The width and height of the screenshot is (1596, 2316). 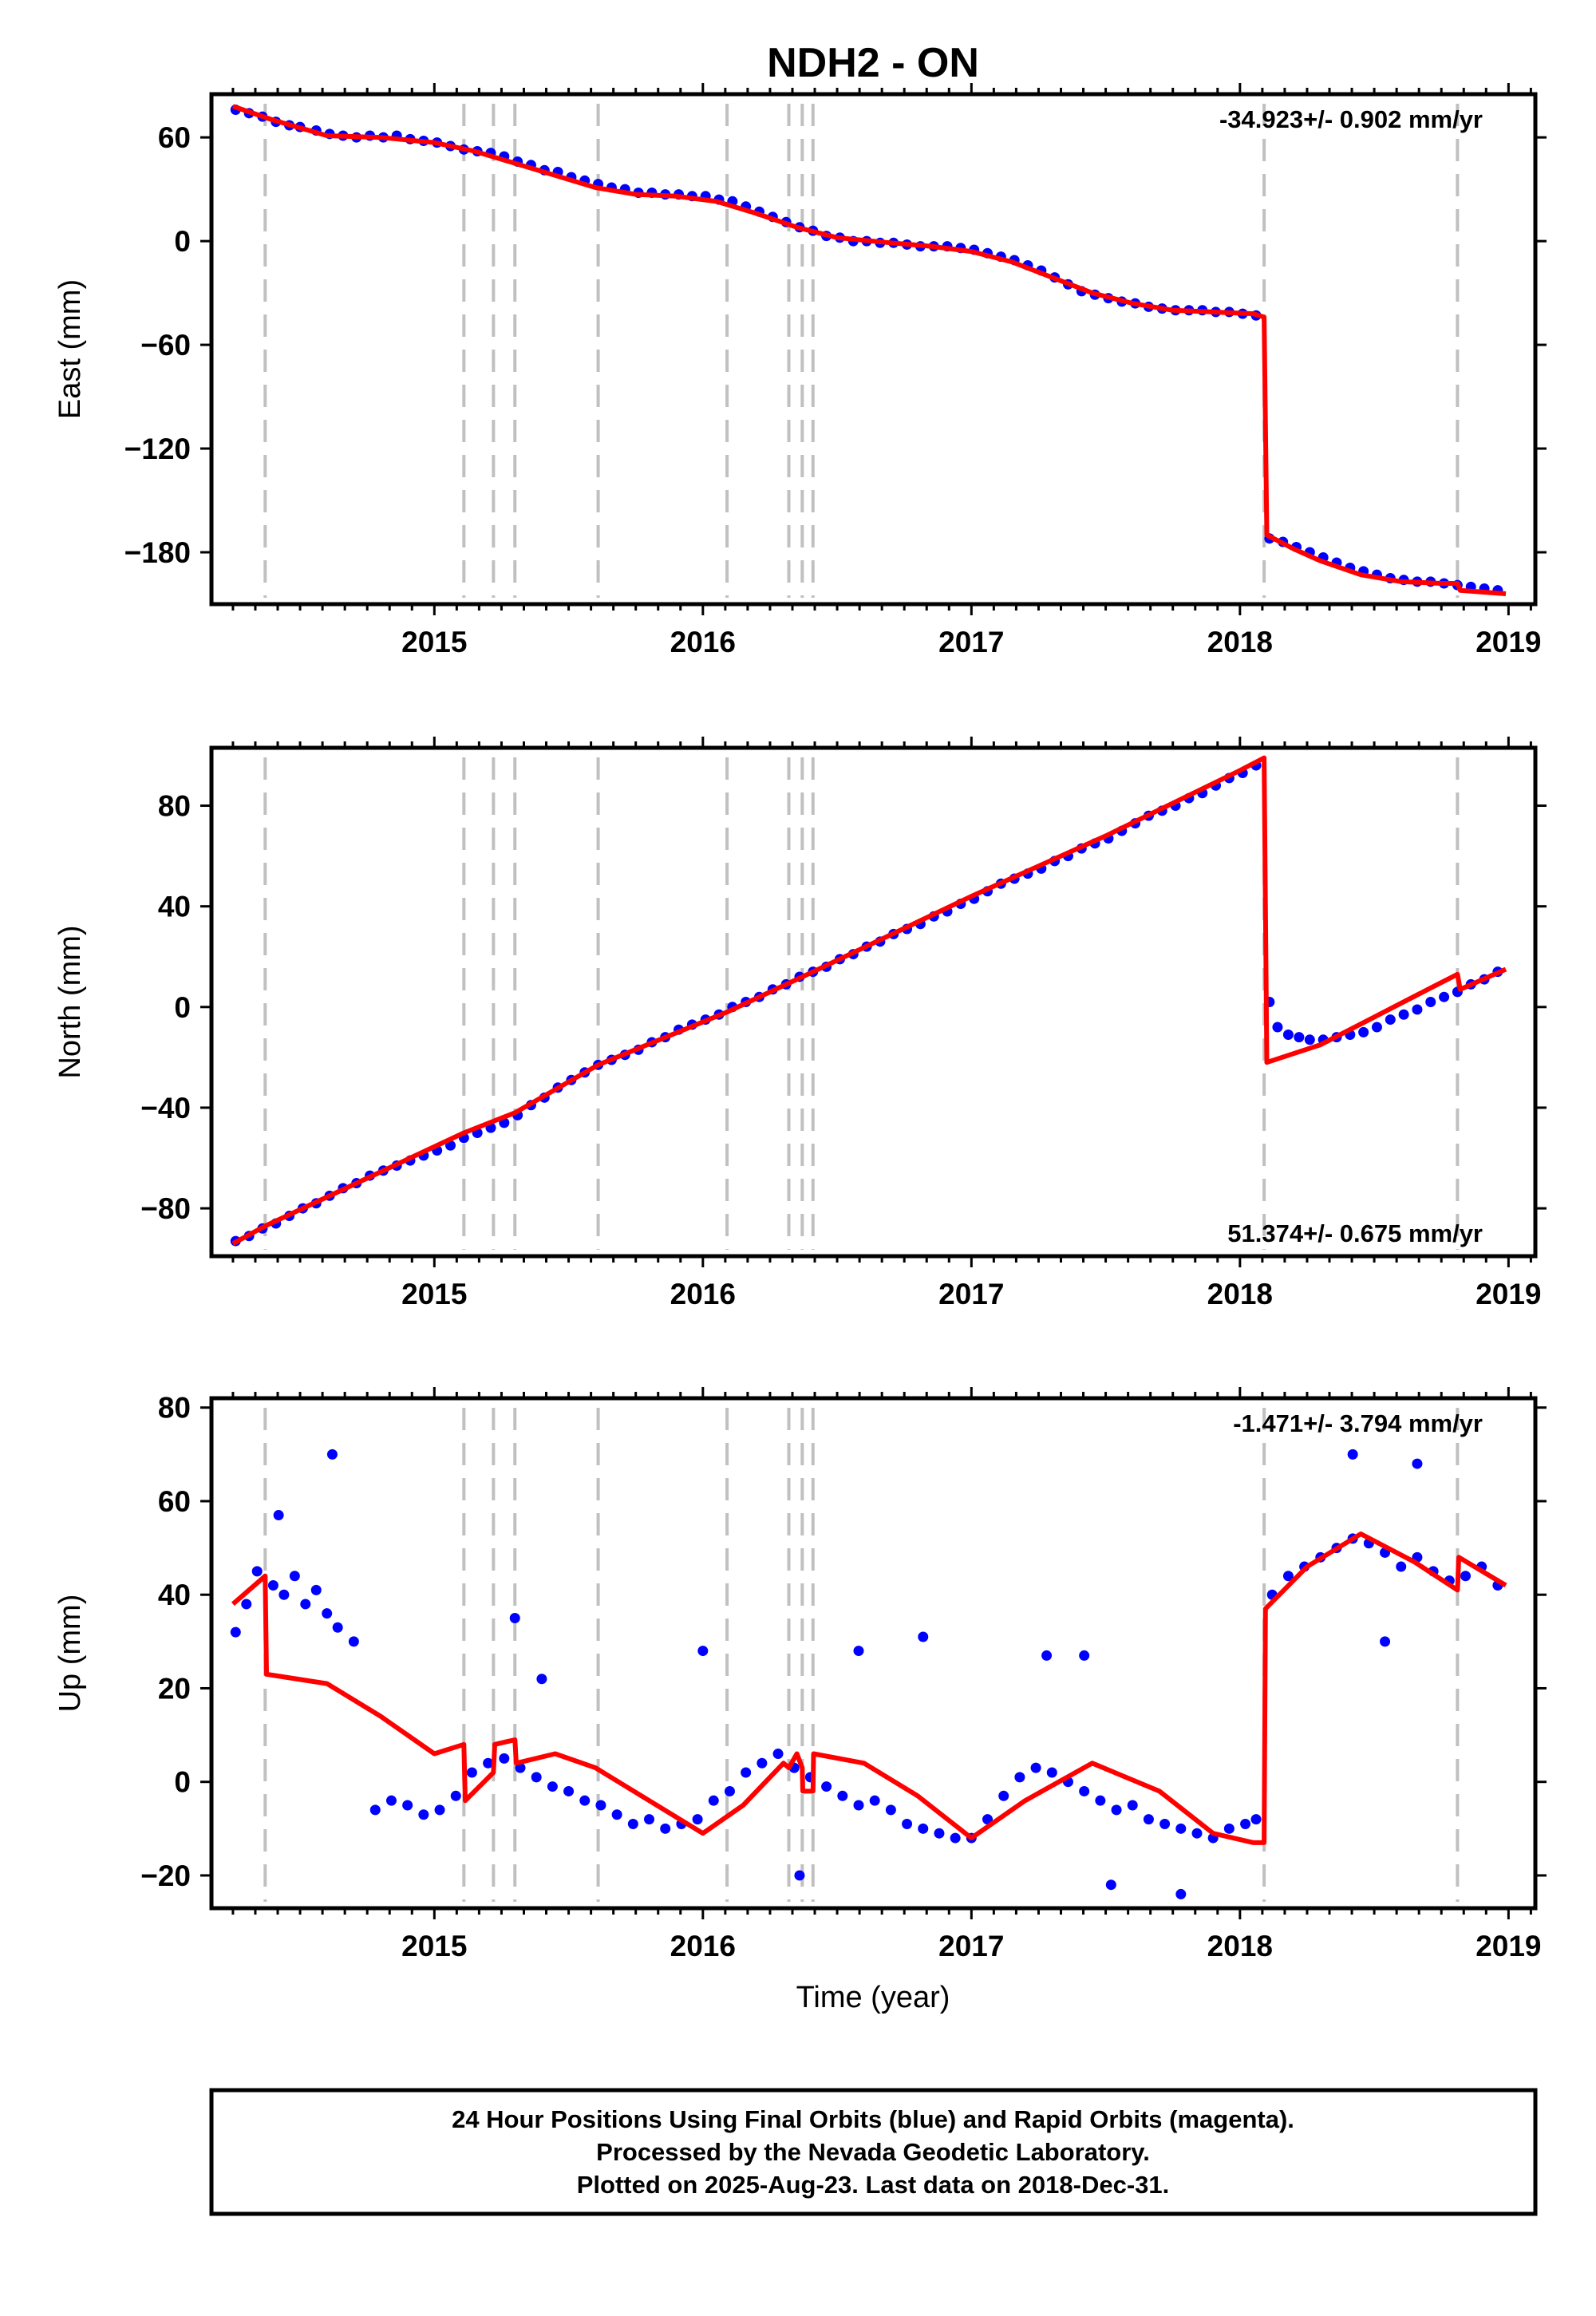 I want to click on east-x-tick-label: 2015, so click(x=434, y=642).